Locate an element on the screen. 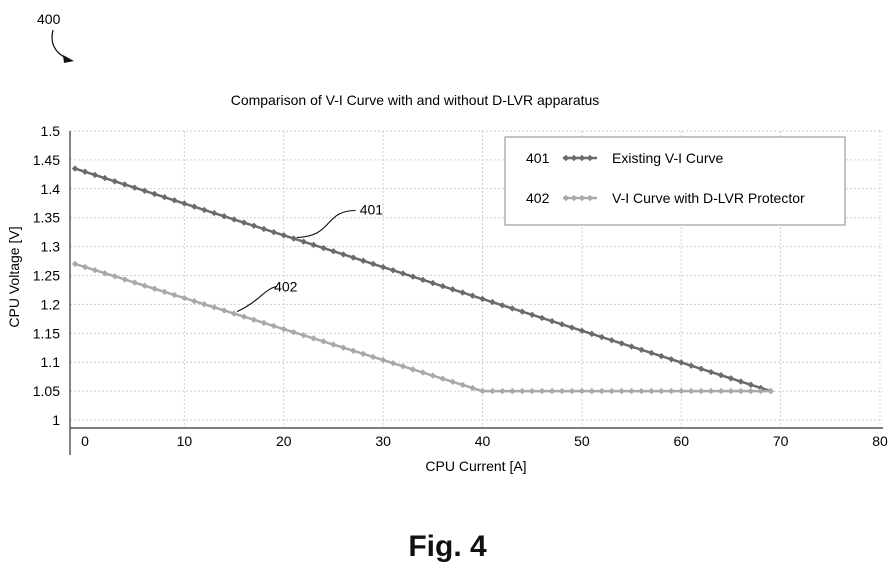  y-tick-label: 1 is located at coordinates (56, 420).